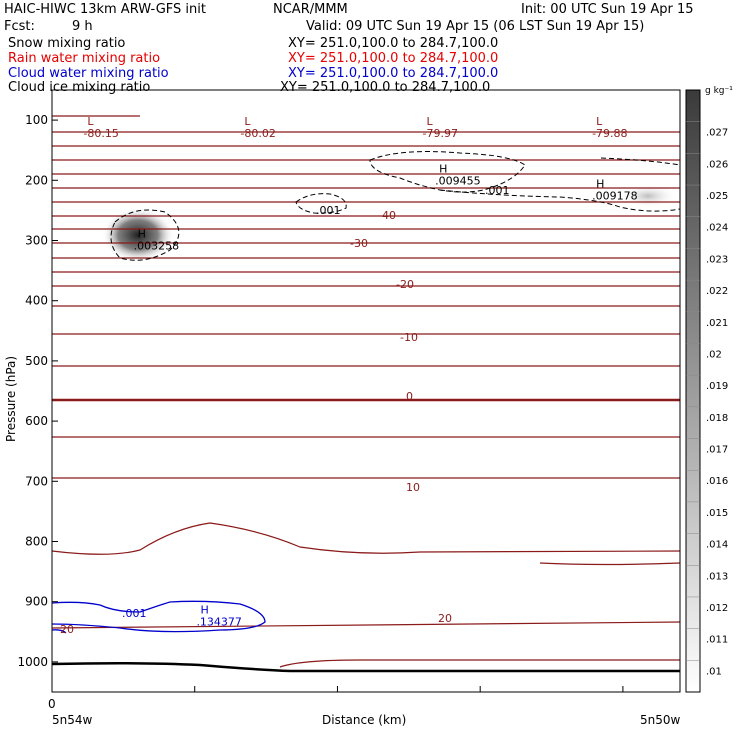 The height and width of the screenshot is (740, 740). Describe the element at coordinates (458, 180) in the screenshot. I see `extremum-value: .009455` at that location.